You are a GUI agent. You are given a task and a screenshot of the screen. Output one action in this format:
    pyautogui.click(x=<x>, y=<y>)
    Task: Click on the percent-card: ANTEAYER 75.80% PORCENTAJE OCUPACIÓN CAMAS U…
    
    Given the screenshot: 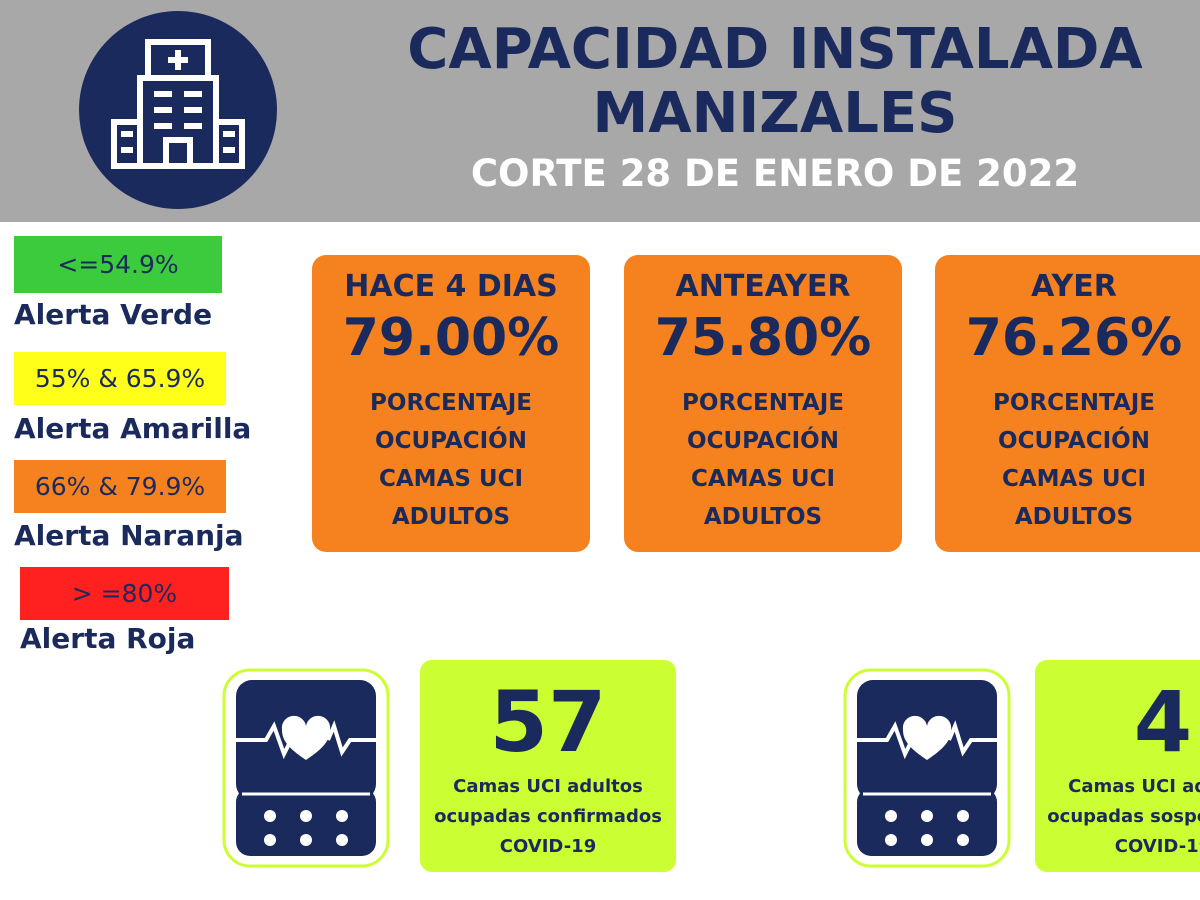 What is the action you would take?
    pyautogui.click(x=763, y=403)
    